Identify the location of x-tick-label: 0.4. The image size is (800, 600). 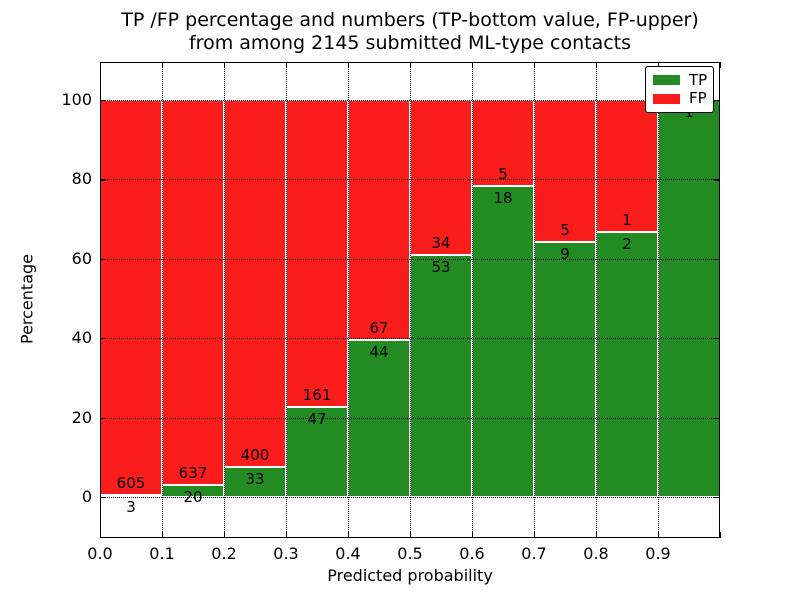
(348, 553).